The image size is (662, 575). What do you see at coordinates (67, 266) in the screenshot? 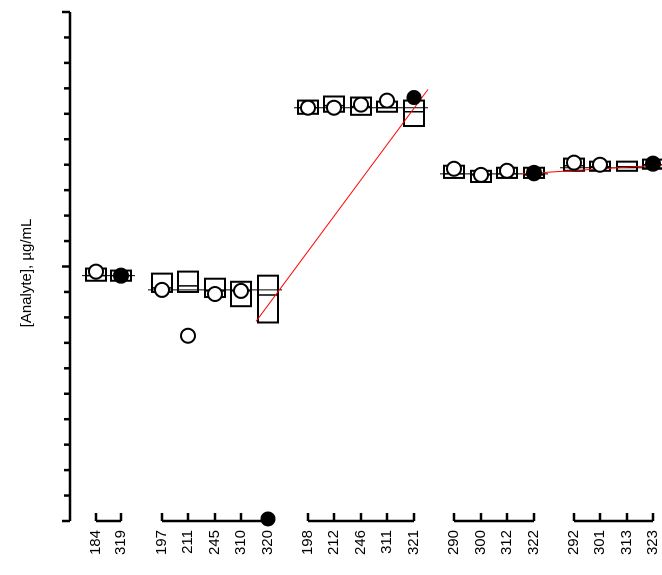
I see `y-axis` at bounding box center [67, 266].